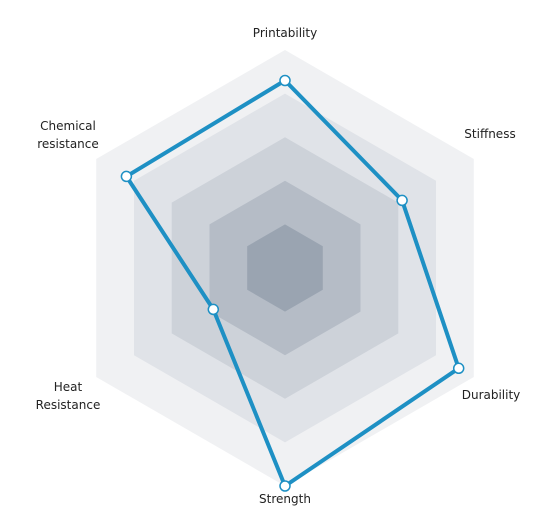 This screenshot has width=550, height=523. Describe the element at coordinates (491, 395) in the screenshot. I see `axis-label-durability: Durability` at that location.